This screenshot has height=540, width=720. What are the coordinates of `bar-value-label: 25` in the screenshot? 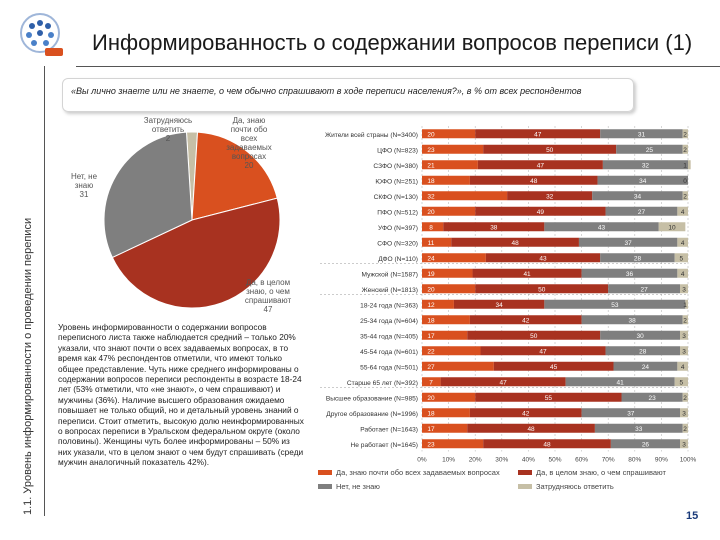 It's located at (650, 150).